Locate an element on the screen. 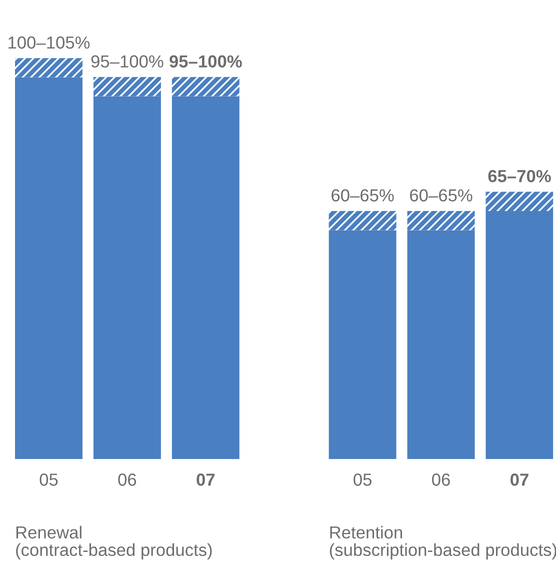 The image size is (556, 569). text: Renewal (contract-based products) is located at coordinates (114, 543).